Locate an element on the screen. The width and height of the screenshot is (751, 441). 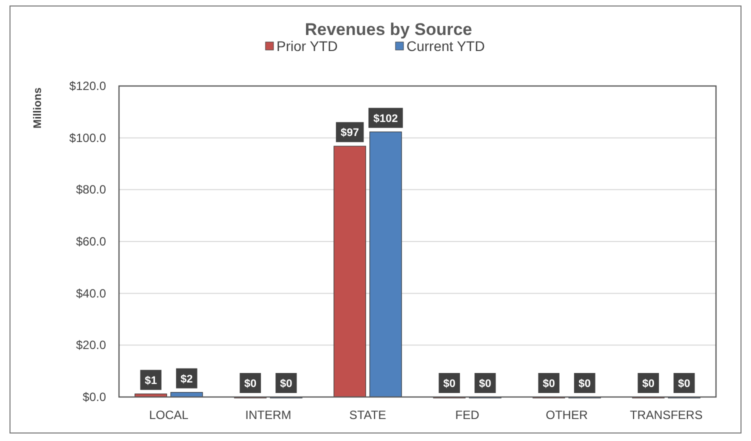
y-tick-label: $100.0 is located at coordinates (87, 137).